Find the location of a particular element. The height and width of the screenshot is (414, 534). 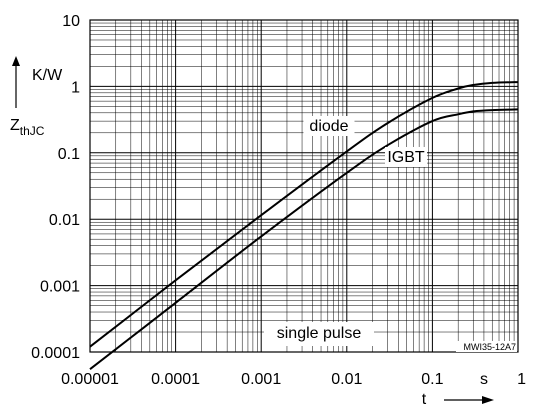

y-tick-label: 0.01 is located at coordinates (64, 220).